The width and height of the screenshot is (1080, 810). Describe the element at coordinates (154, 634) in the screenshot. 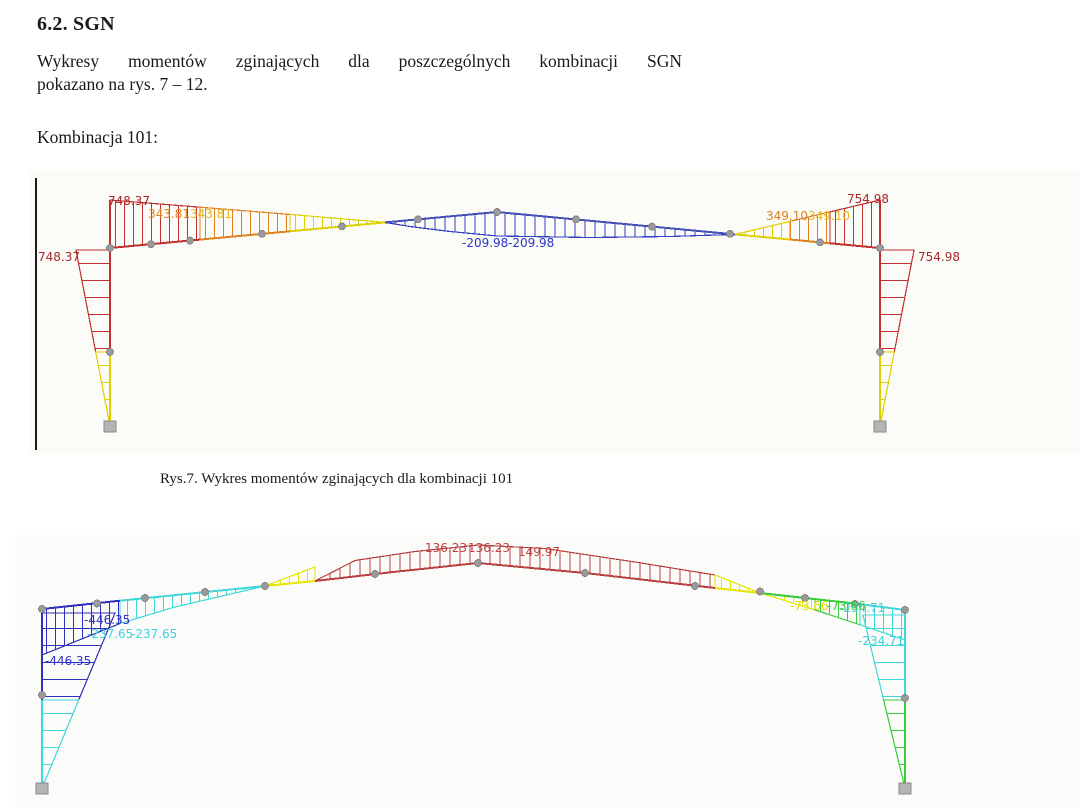

I see `label-left-rafter-2: -237.65` at that location.